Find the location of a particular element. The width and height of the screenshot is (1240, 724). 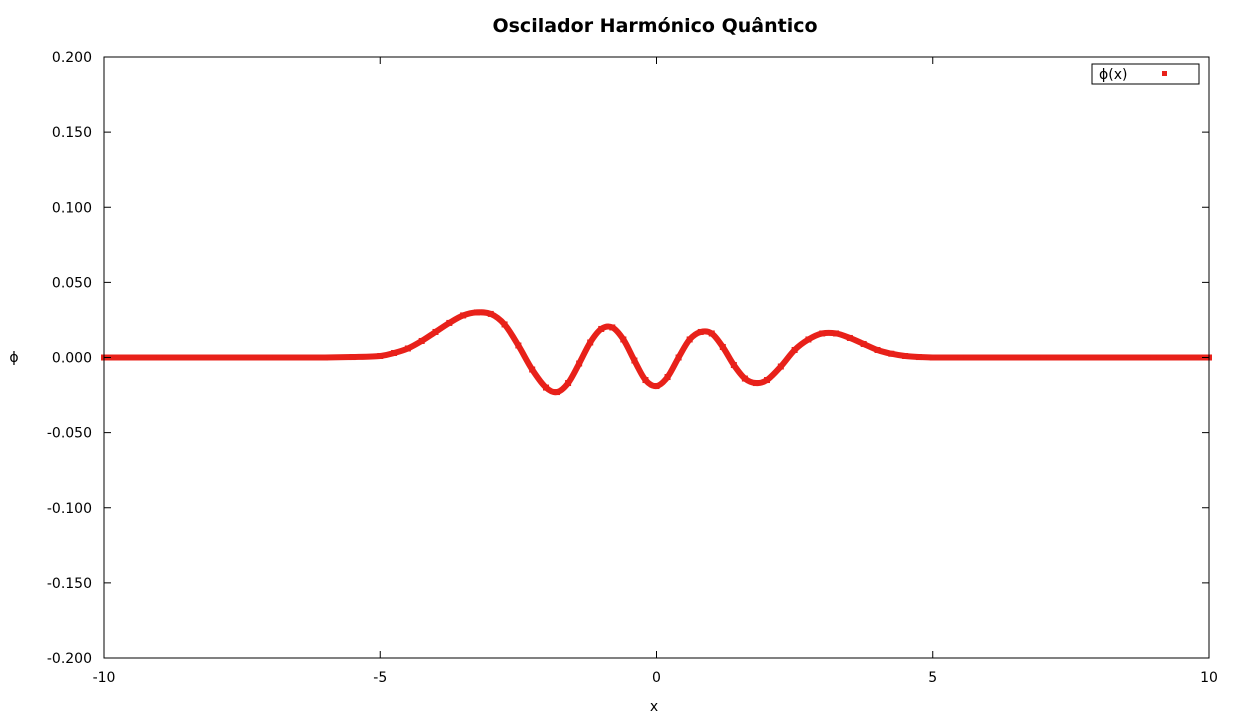

x-tick-label: 10 is located at coordinates (1209, 678).